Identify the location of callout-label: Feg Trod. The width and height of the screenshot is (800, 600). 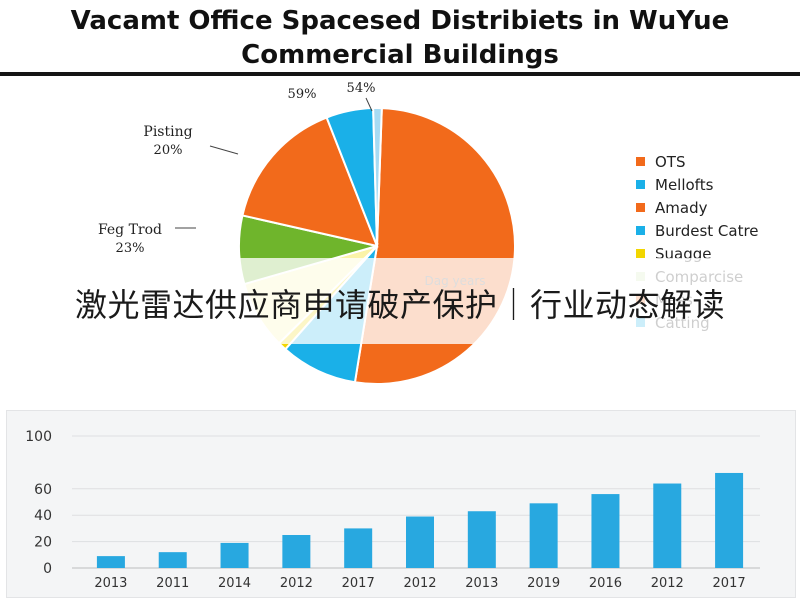
(130, 230).